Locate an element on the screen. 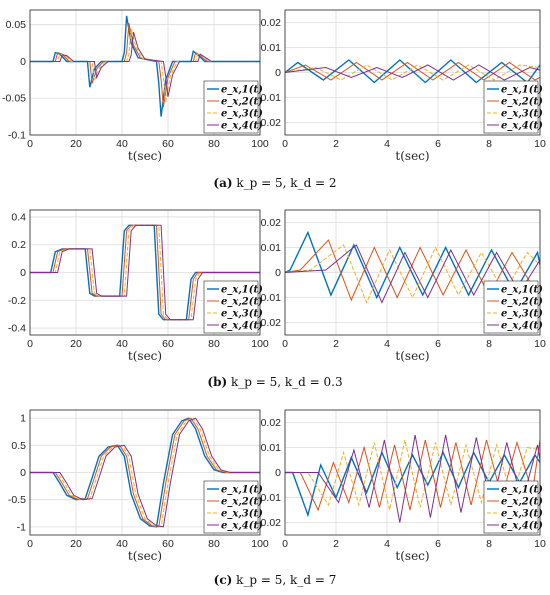  caption-a: (a) k_p = 5, k_d = 2 is located at coordinates (275, 183).